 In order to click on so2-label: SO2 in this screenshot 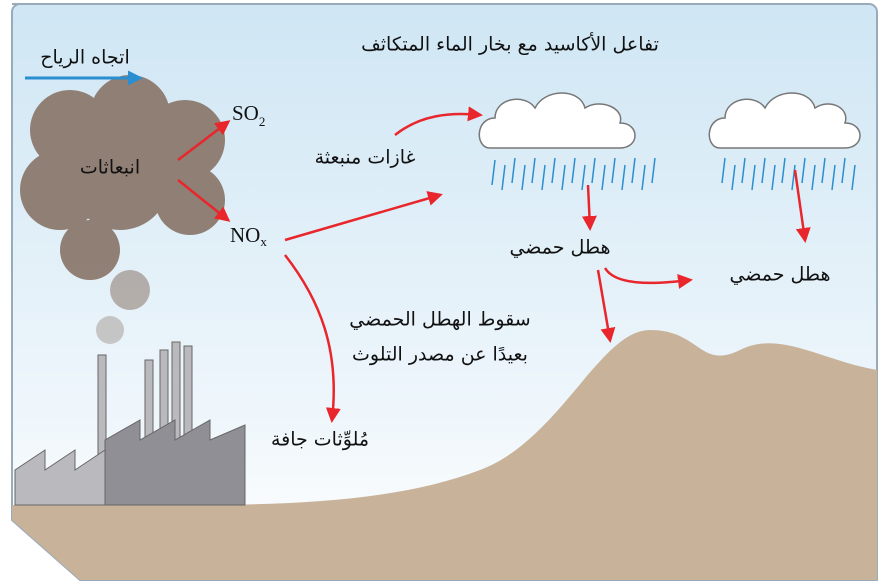, I will do `click(248, 115)`.